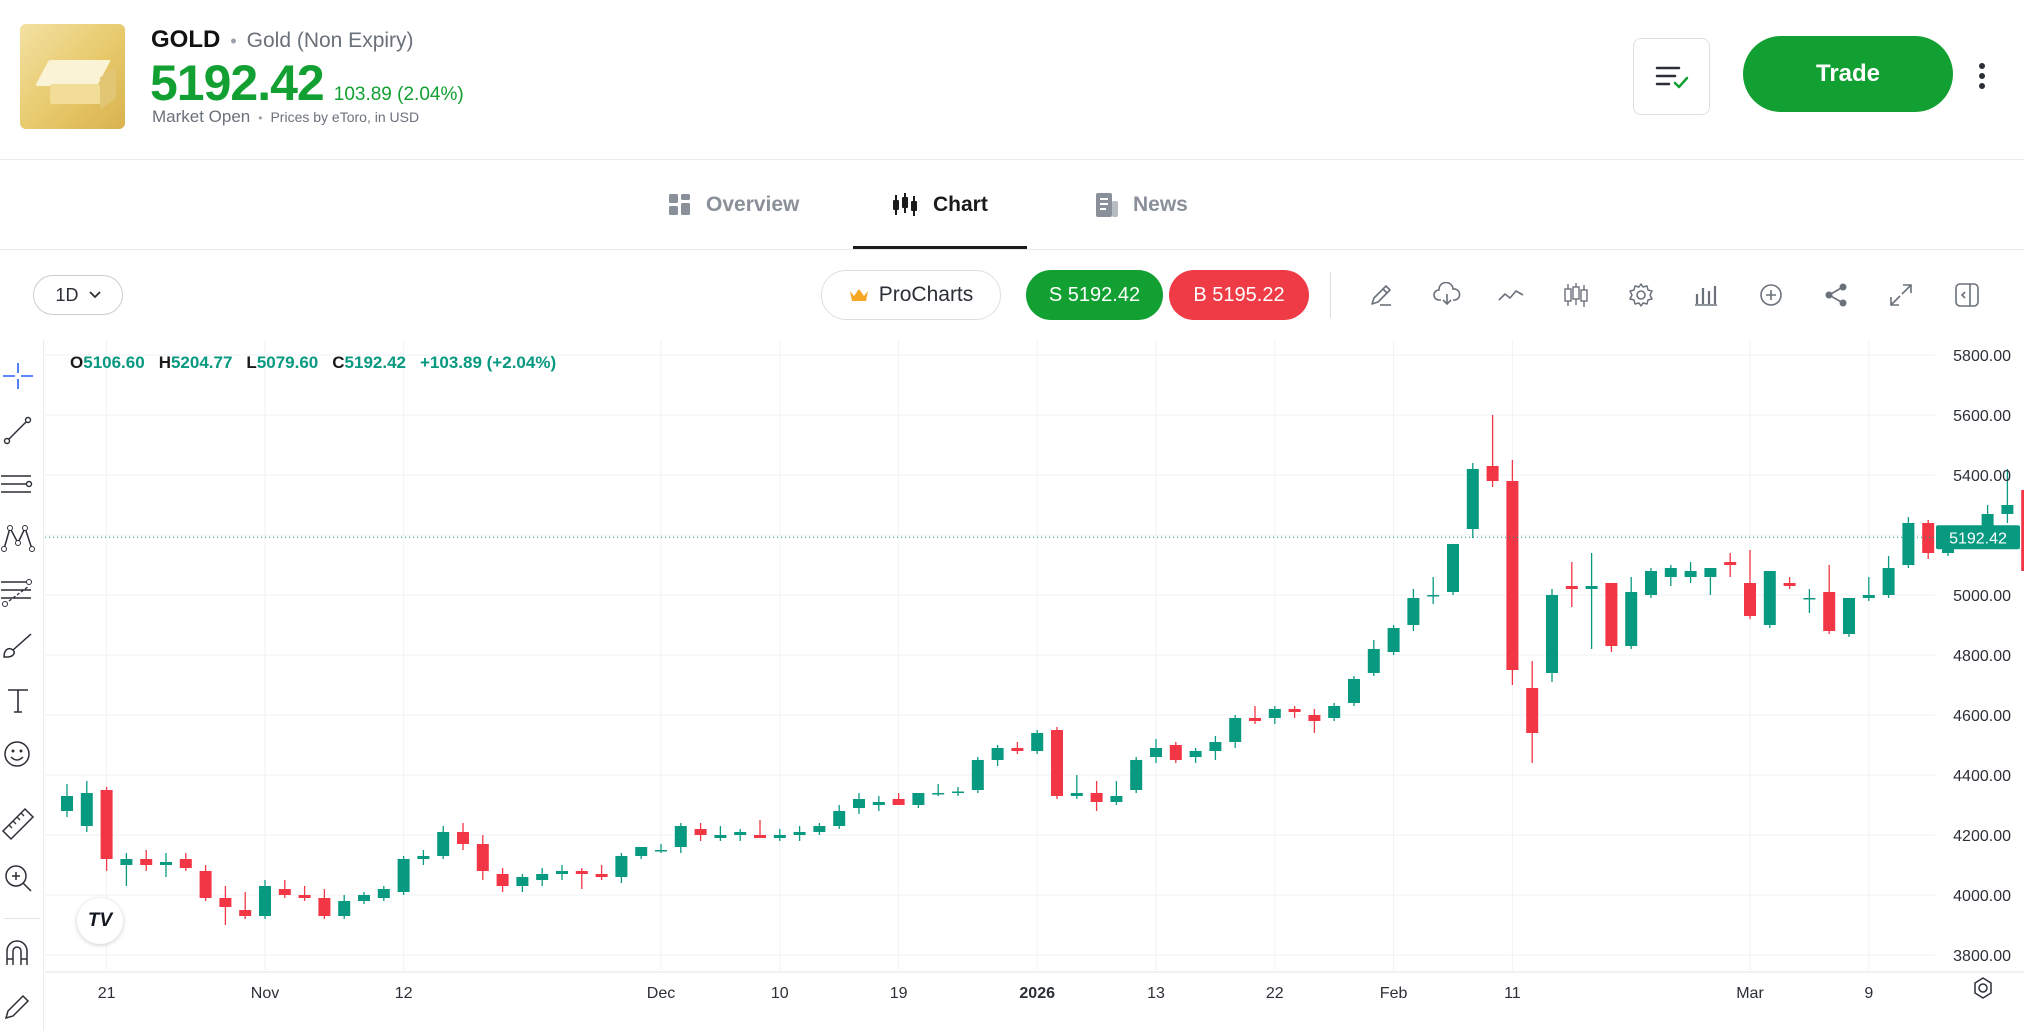 The width and height of the screenshot is (2024, 1030). What do you see at coordinates (18, 538) in the screenshot?
I see `pattern-icon` at bounding box center [18, 538].